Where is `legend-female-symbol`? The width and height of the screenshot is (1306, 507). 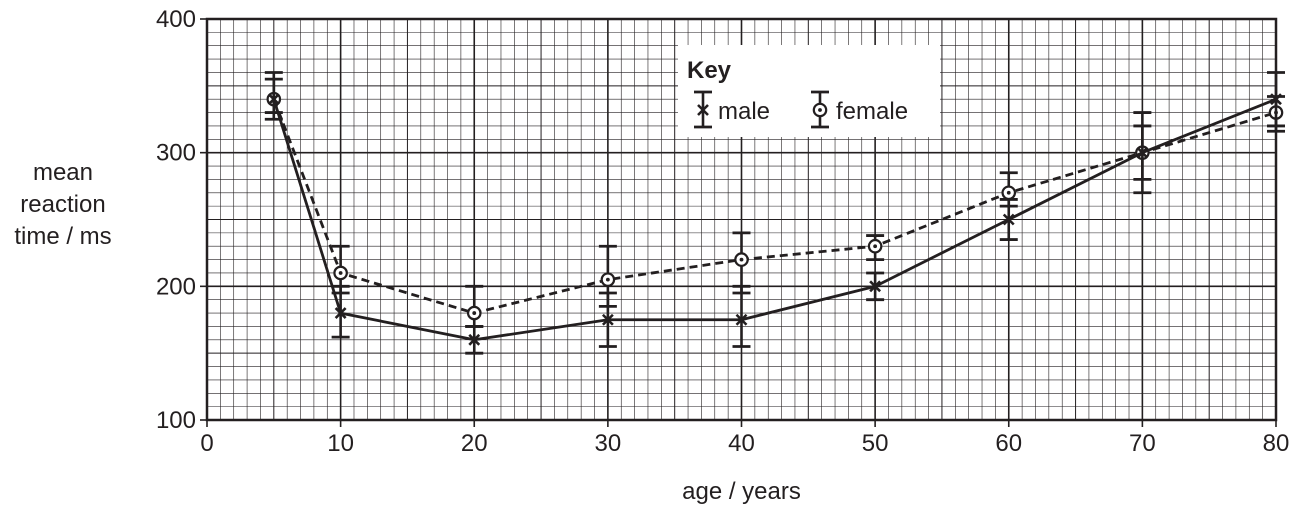
legend-female-symbol is located at coordinates (820, 109).